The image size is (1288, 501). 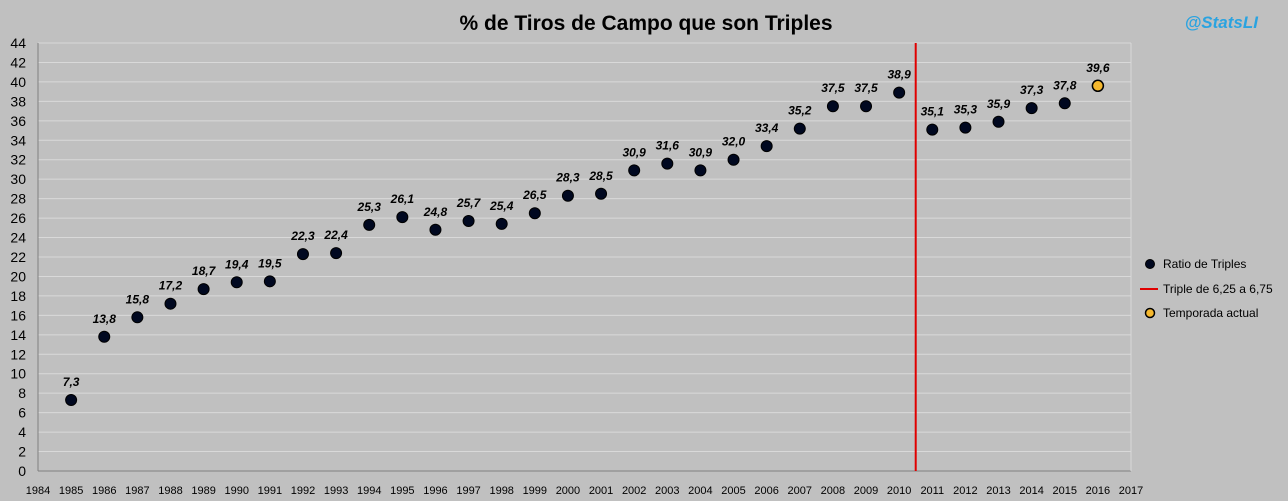 What do you see at coordinates (302, 236) in the screenshot?
I see `data-label: 22,3` at bounding box center [302, 236].